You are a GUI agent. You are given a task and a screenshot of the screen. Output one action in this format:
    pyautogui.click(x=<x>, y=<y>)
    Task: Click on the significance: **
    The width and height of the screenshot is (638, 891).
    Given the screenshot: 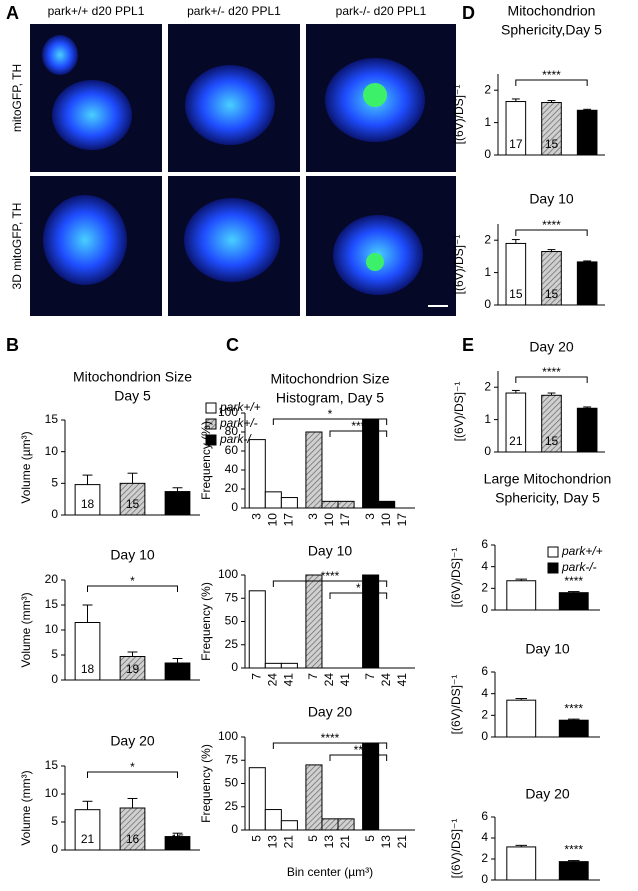 What is the action you would take?
    pyautogui.click(x=359, y=750)
    